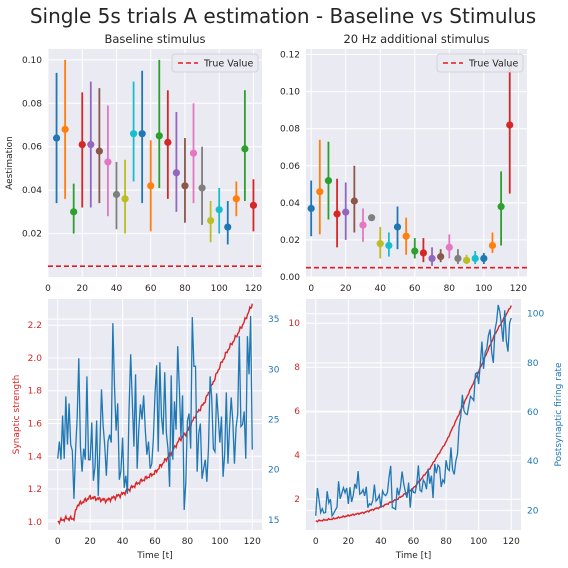 The image size is (568, 568). I want to click on right-y-tick-label: 80, so click(533, 364).